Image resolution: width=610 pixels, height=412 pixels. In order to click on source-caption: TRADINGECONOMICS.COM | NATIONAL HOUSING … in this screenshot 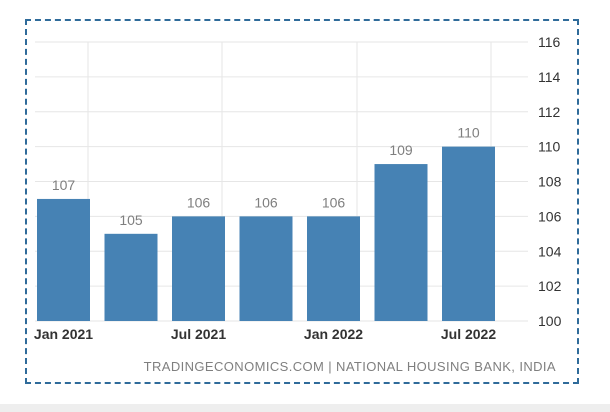, I will do `click(350, 366)`.